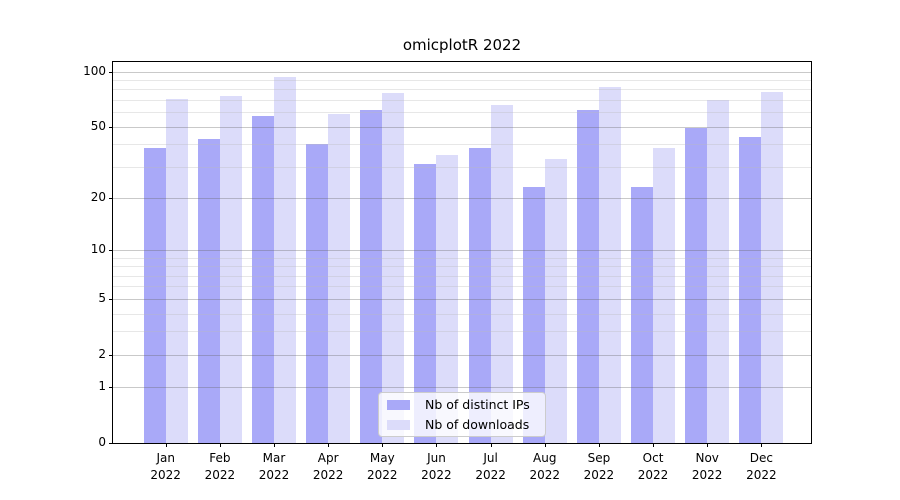 The width and height of the screenshot is (900, 500). I want to click on bar-downloads-nov, so click(718, 271).